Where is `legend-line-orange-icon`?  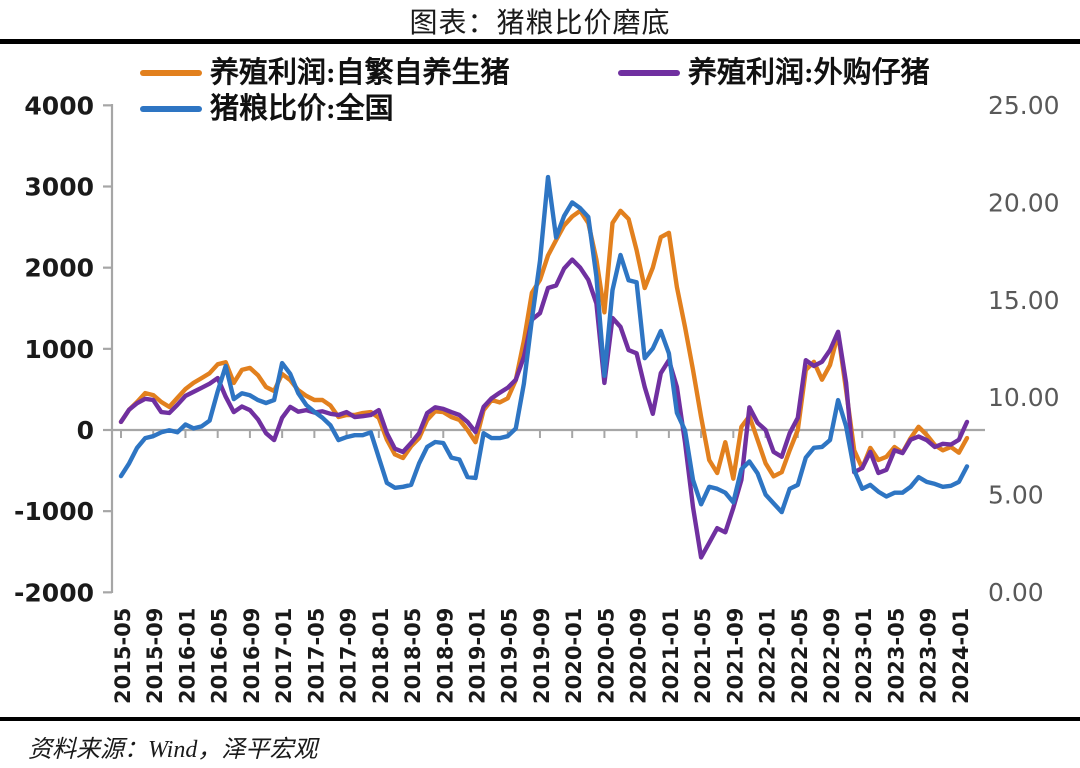
legend-line-orange-icon is located at coordinates (171, 73).